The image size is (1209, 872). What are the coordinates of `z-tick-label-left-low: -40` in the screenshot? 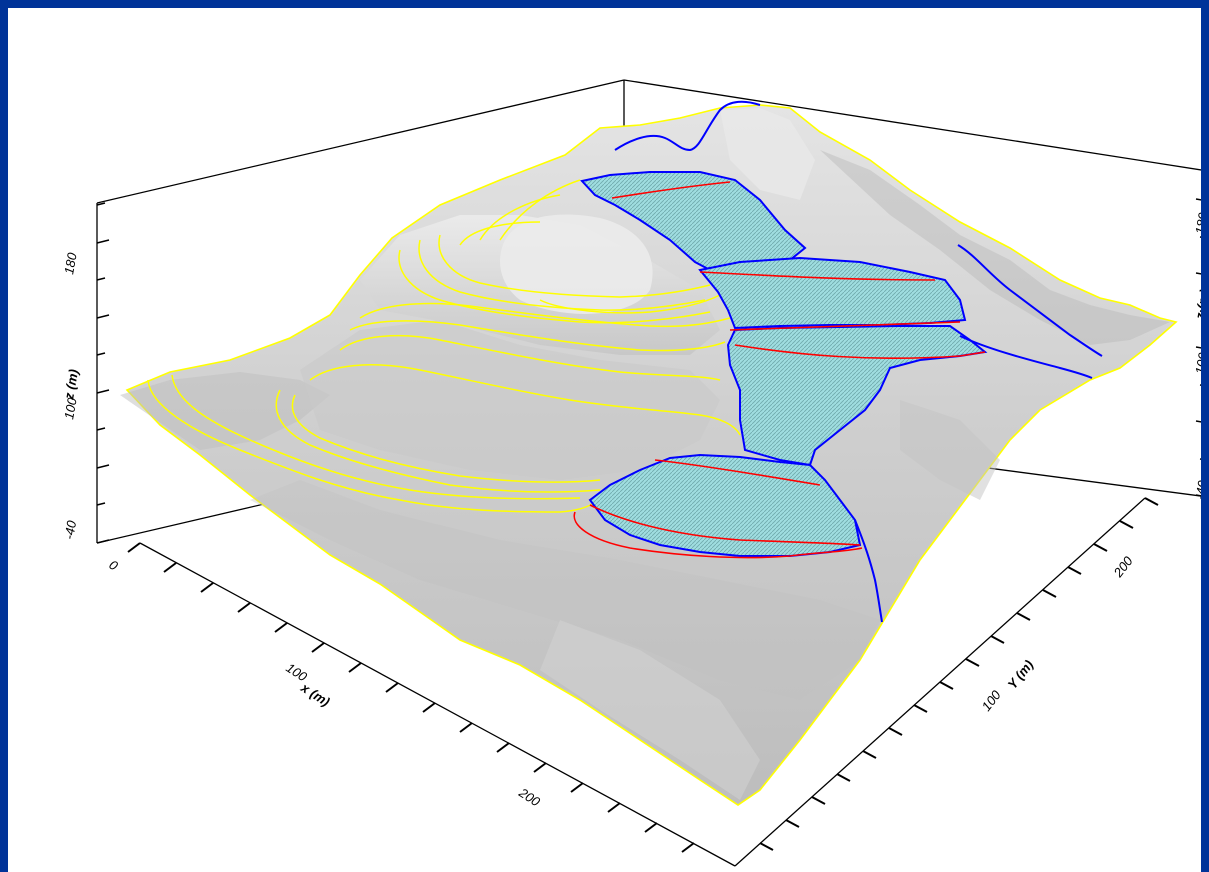 It's located at (70, 530).